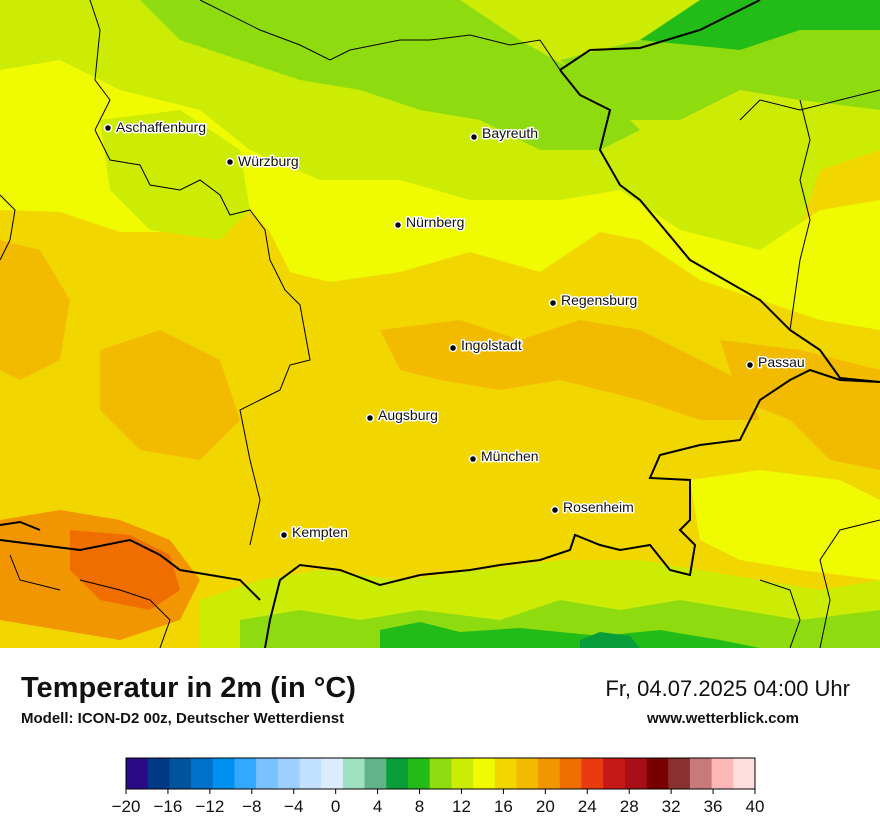  I want to click on city-label: Passau, so click(781, 362).